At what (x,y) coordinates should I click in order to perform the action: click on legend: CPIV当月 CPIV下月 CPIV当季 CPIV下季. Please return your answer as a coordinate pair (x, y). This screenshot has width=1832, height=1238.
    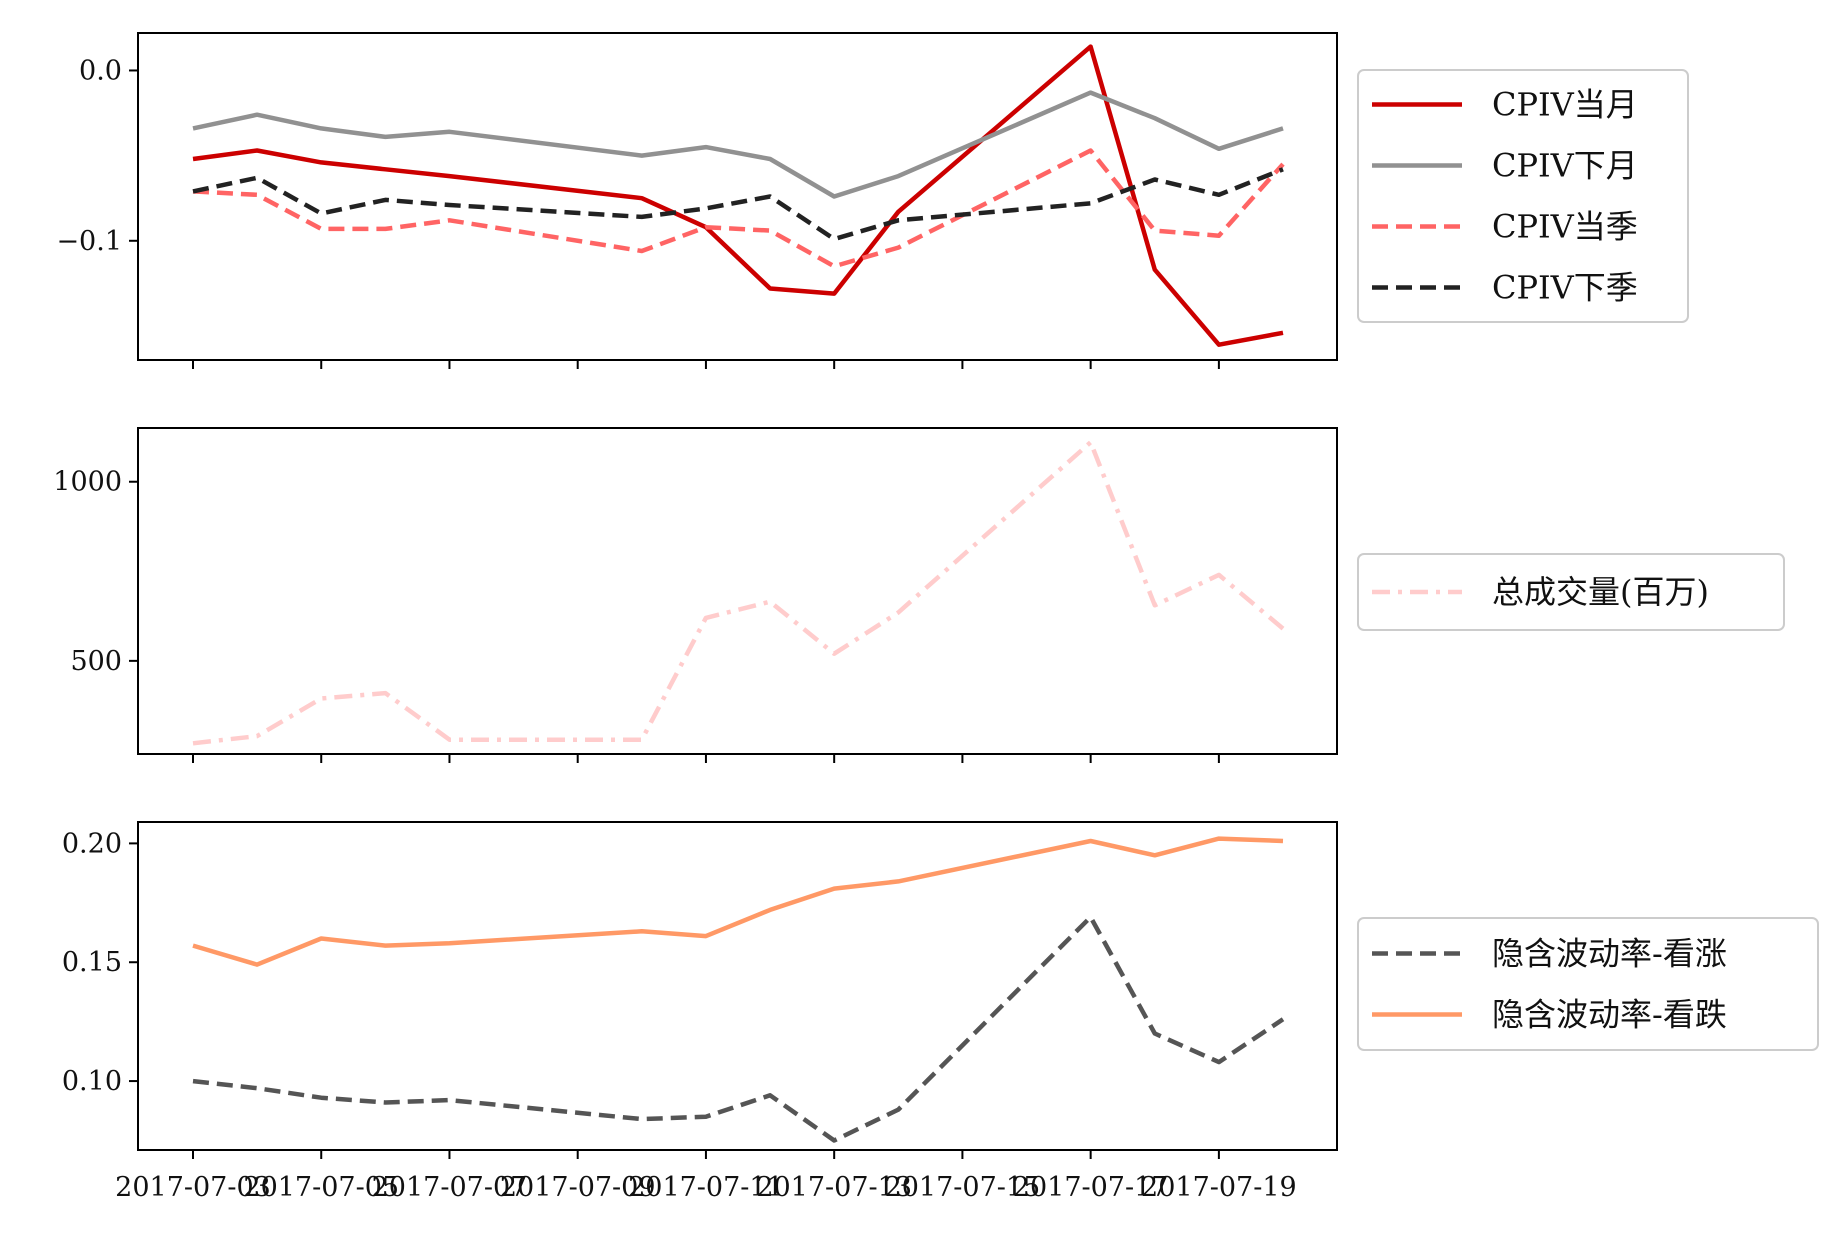
    Looking at the image, I should click on (1523, 196).